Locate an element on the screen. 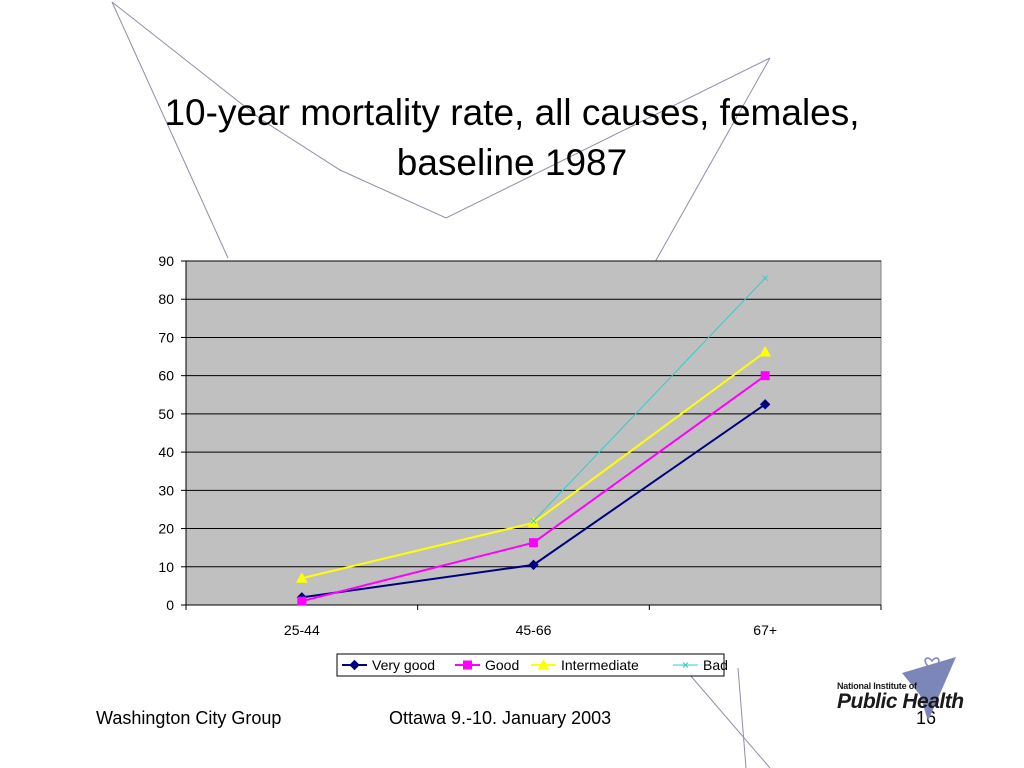 The height and width of the screenshot is (768, 1024). y-tick-label: 70 is located at coordinates (166, 337).